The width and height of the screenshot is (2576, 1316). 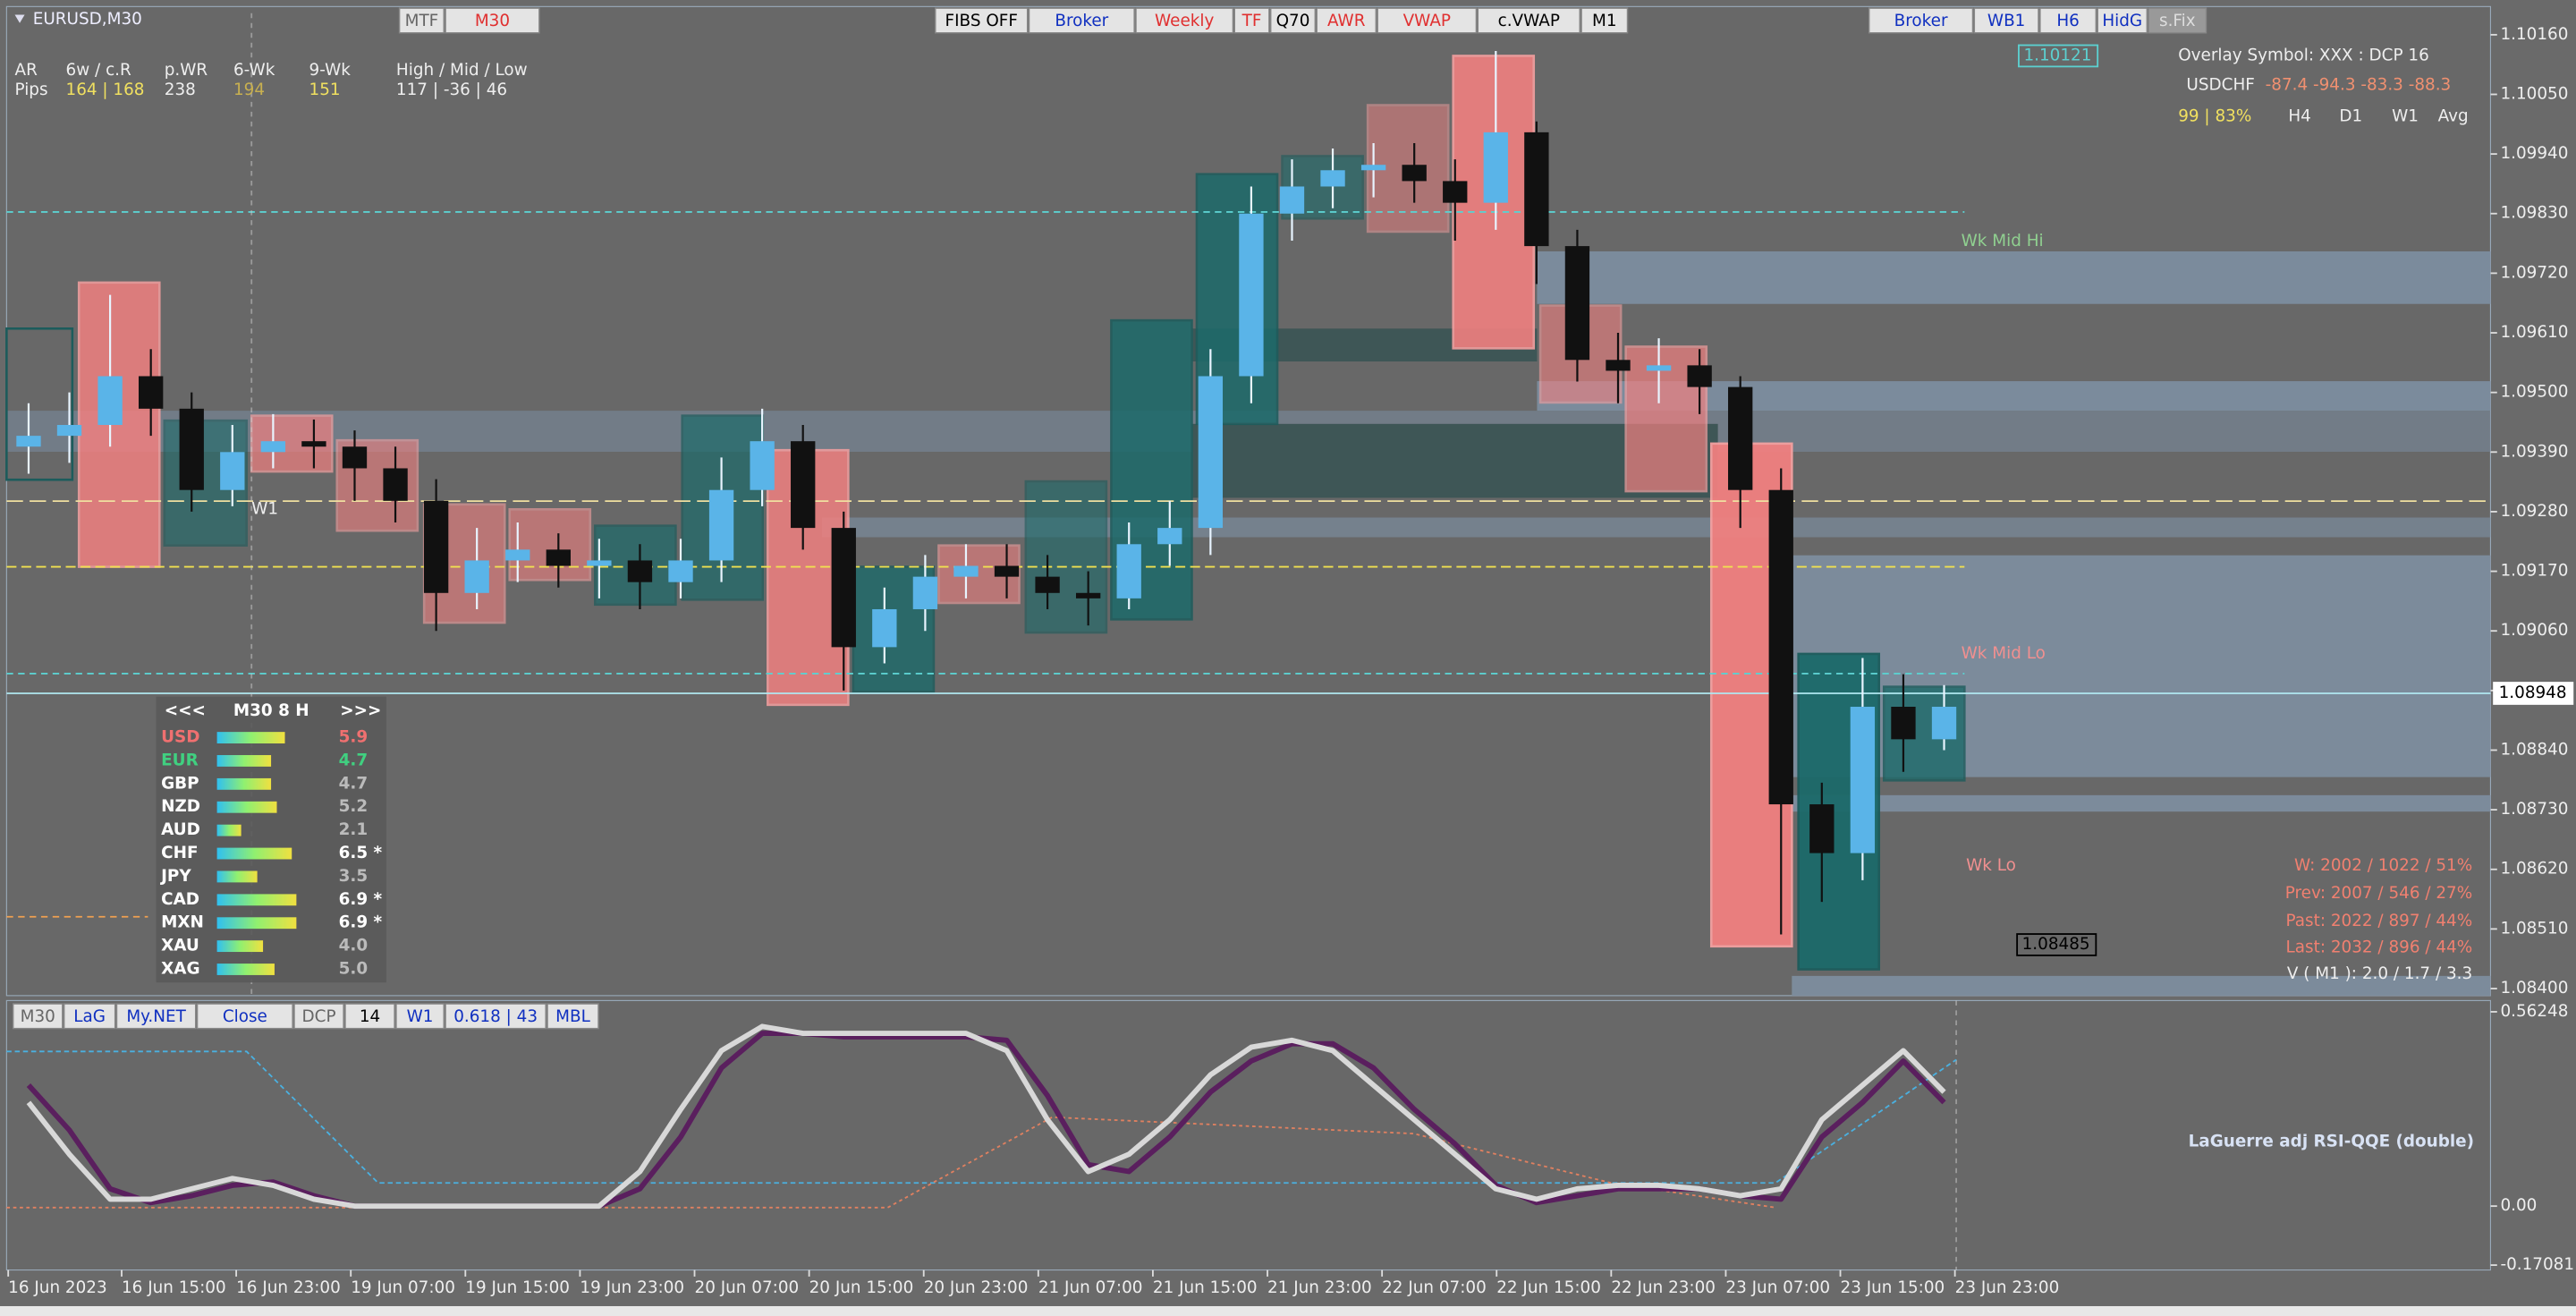 I want to click on button: 14, so click(x=370, y=1016).